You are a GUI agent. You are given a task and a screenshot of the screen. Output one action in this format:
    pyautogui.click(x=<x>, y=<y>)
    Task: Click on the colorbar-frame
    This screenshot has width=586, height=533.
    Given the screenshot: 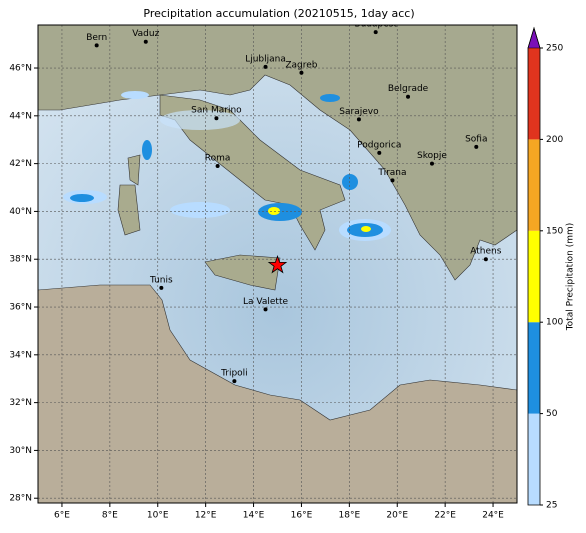 What is the action you would take?
    pyautogui.click(x=534, y=266)
    